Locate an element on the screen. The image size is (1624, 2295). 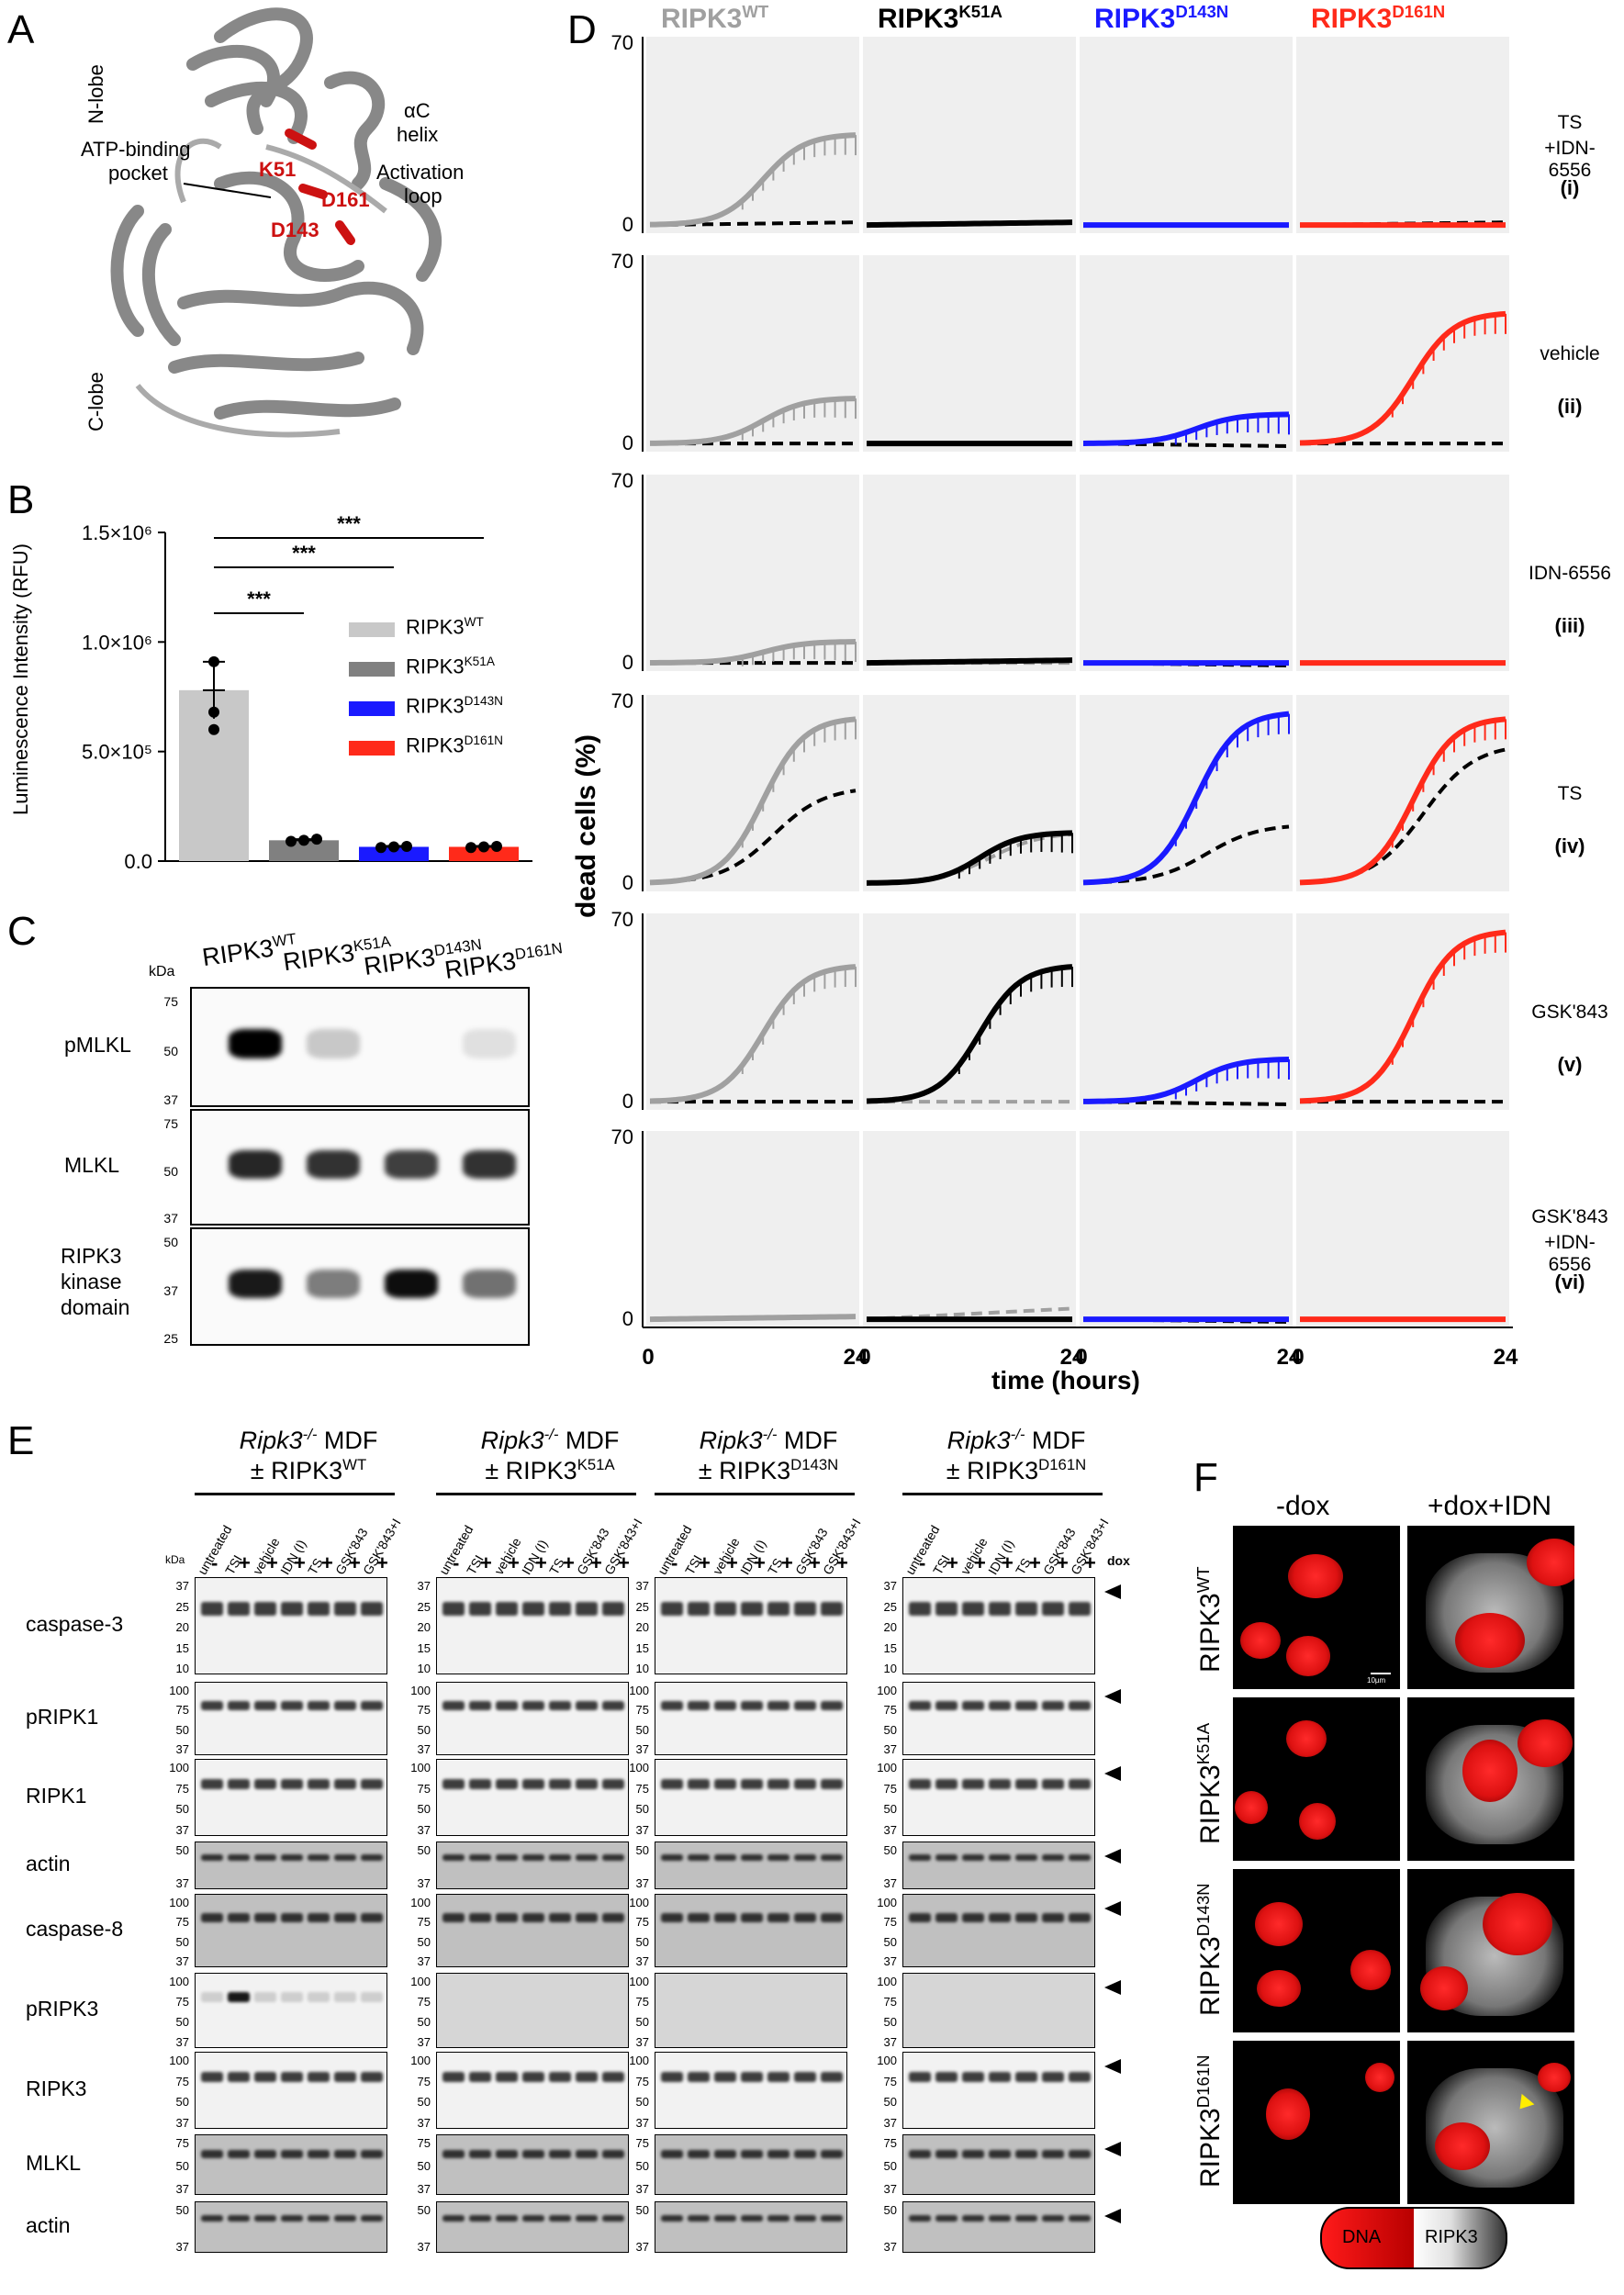
e-group-subtitle: ± RIPK3WT is located at coordinates (308, 1470).